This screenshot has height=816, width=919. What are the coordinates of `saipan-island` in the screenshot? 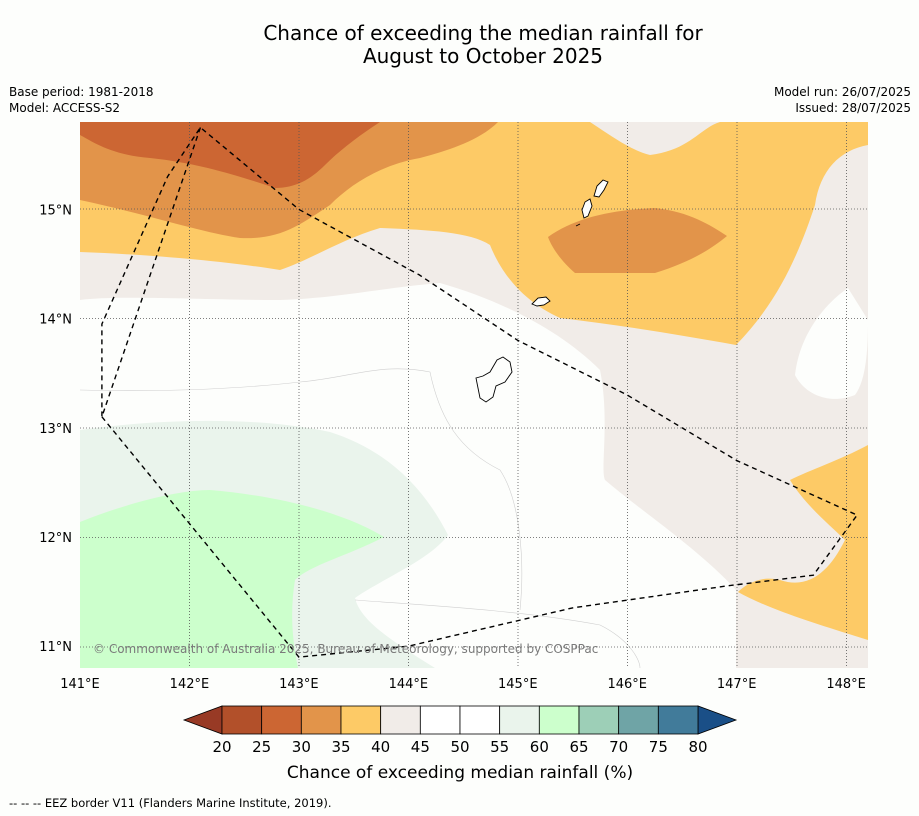 It's located at (601, 188).